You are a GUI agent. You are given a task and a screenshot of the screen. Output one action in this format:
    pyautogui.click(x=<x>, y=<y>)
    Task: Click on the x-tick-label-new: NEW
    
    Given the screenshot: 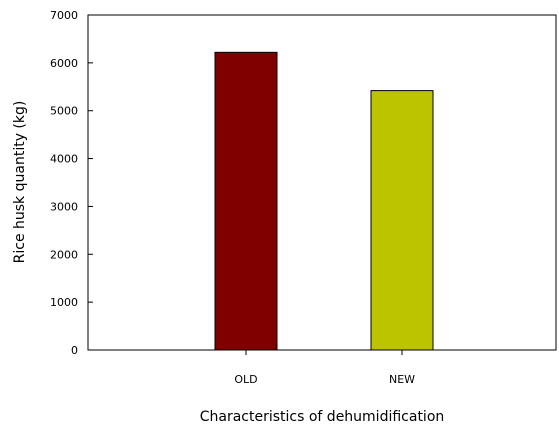 What is the action you would take?
    pyautogui.click(x=402, y=379)
    